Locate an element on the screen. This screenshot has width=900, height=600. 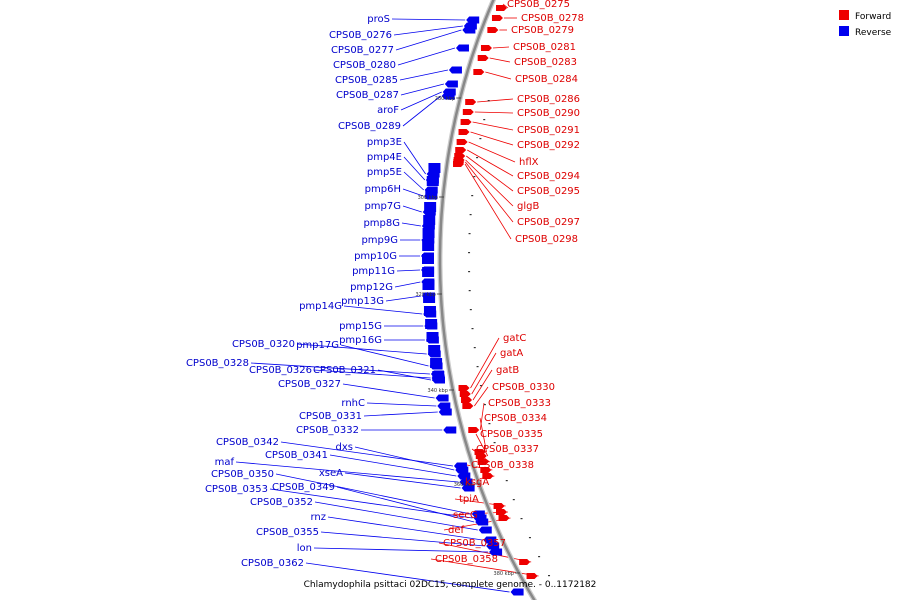
gene-label-cps0b-0281: CPS0B_0281 is located at coordinates (544, 47).